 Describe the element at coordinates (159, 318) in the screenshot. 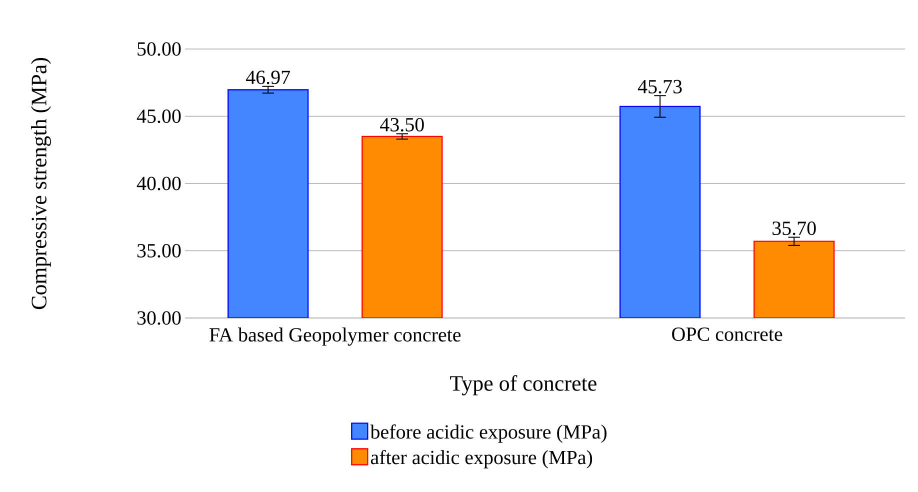

I see `y-tick-label: 30.00` at that location.